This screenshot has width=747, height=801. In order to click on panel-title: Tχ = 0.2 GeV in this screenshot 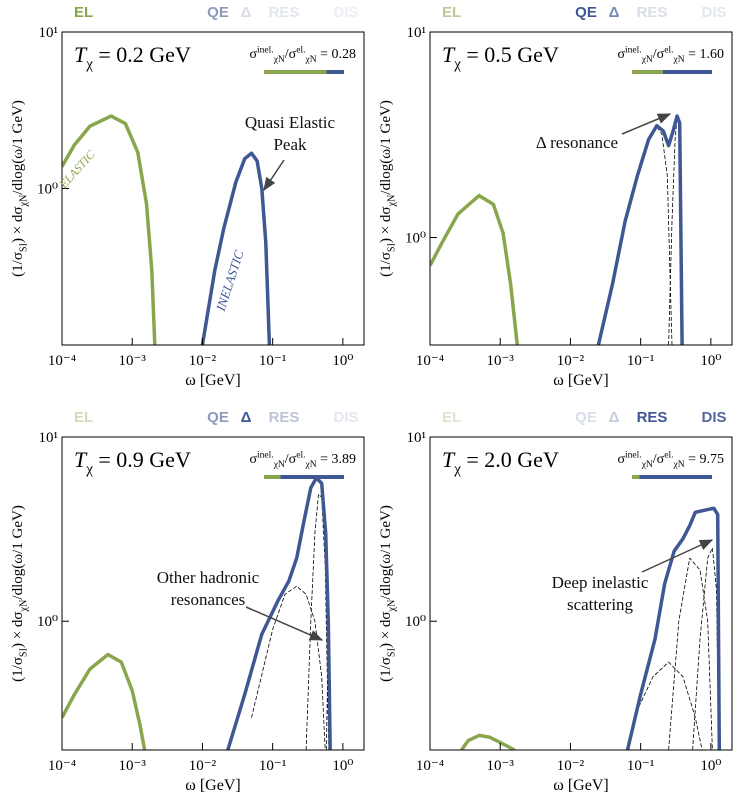, I will do `click(132, 57)`.